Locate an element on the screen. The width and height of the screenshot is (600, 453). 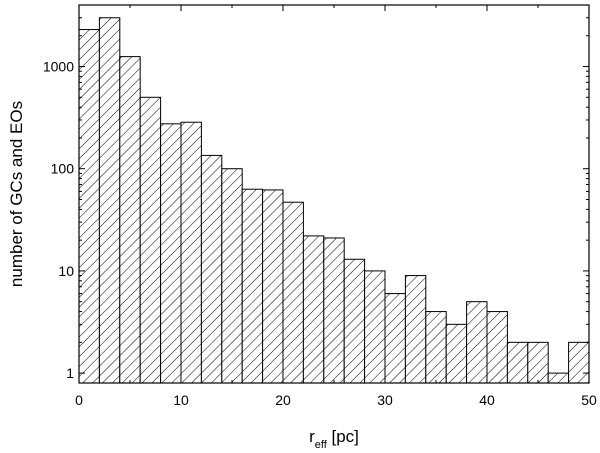
y-tick-label: 1 is located at coordinates (70, 373).